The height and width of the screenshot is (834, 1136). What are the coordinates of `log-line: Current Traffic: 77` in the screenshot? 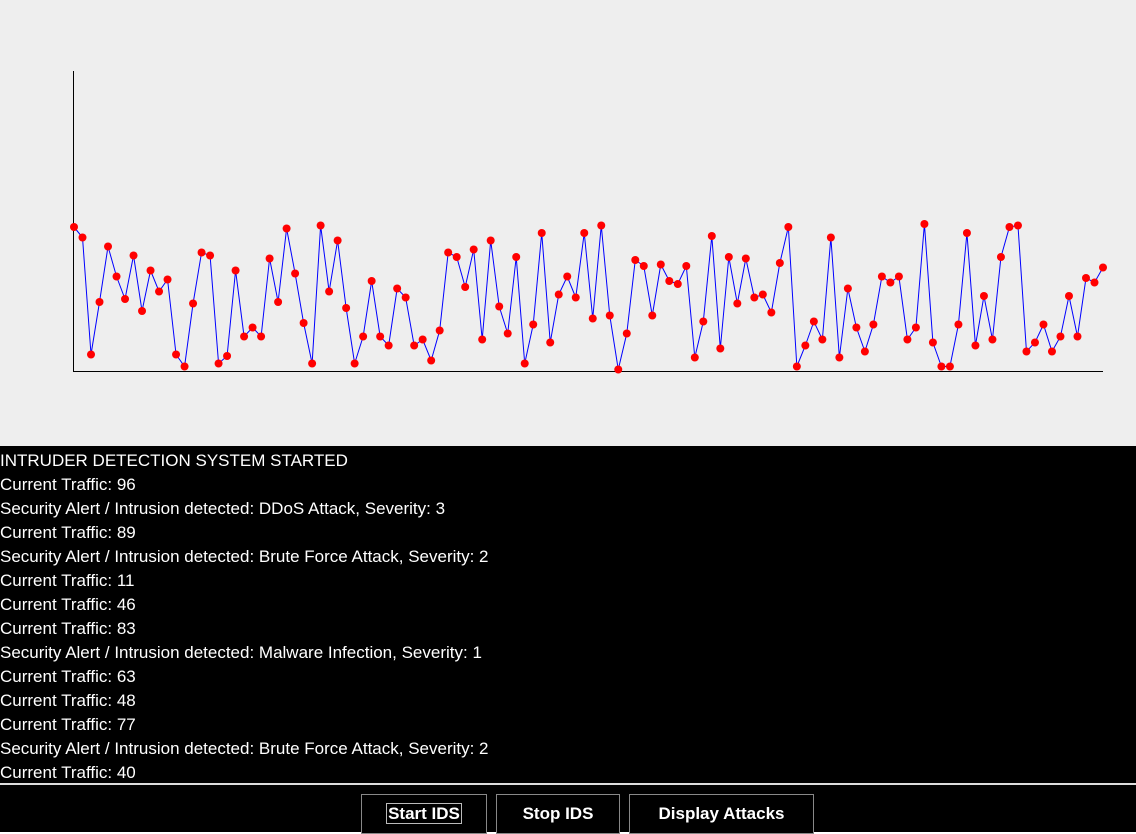 It's located at (68, 724).